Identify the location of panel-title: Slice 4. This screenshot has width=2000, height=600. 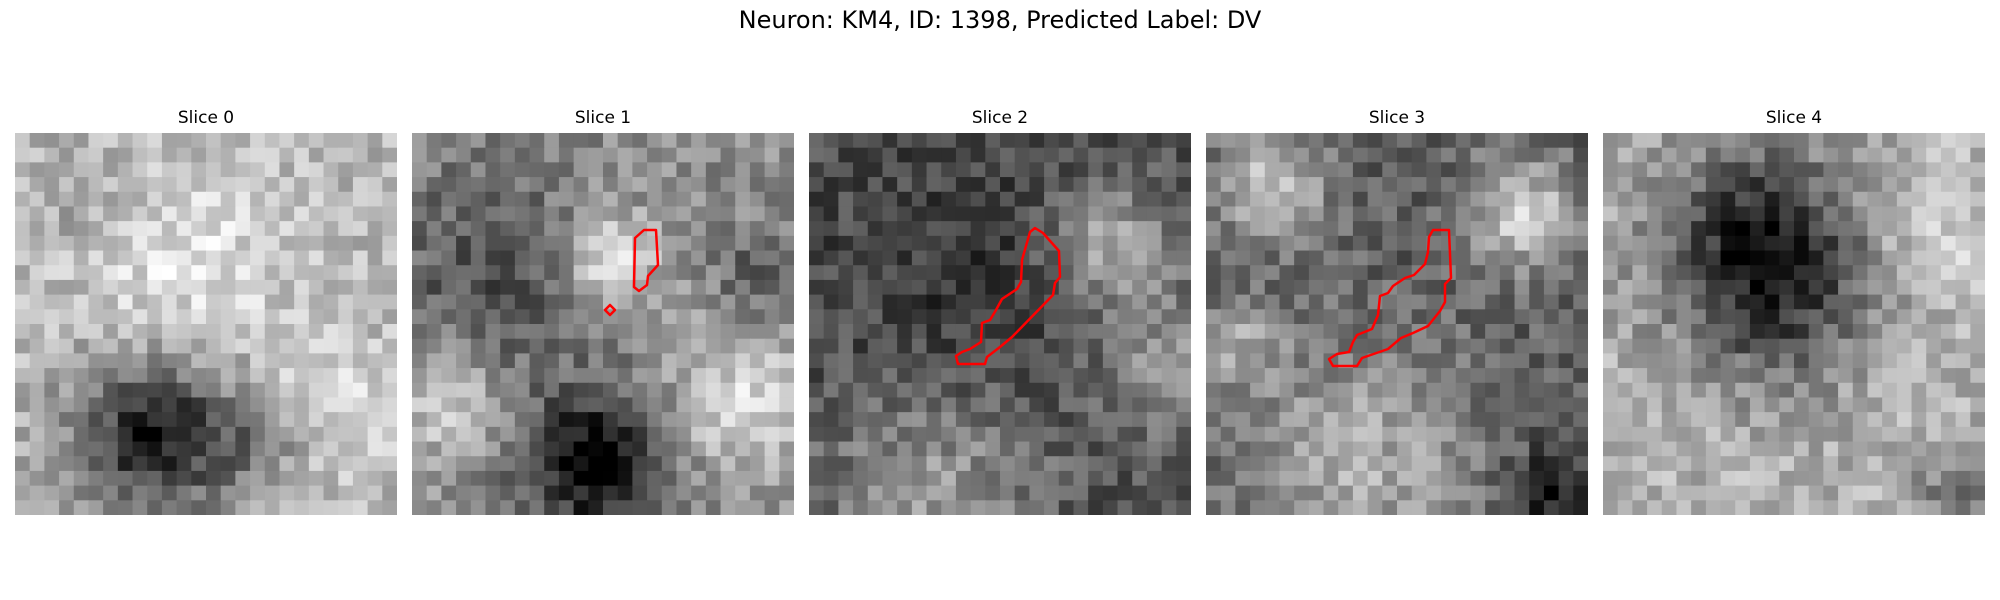
(1794, 118).